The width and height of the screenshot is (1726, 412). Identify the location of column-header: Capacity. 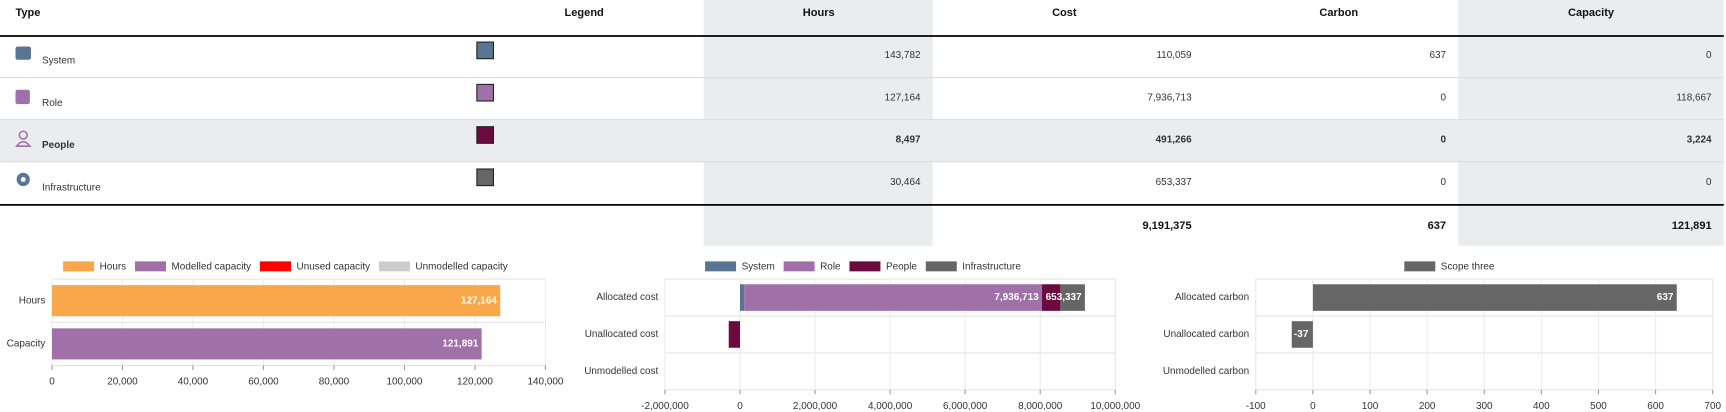
(1591, 13).